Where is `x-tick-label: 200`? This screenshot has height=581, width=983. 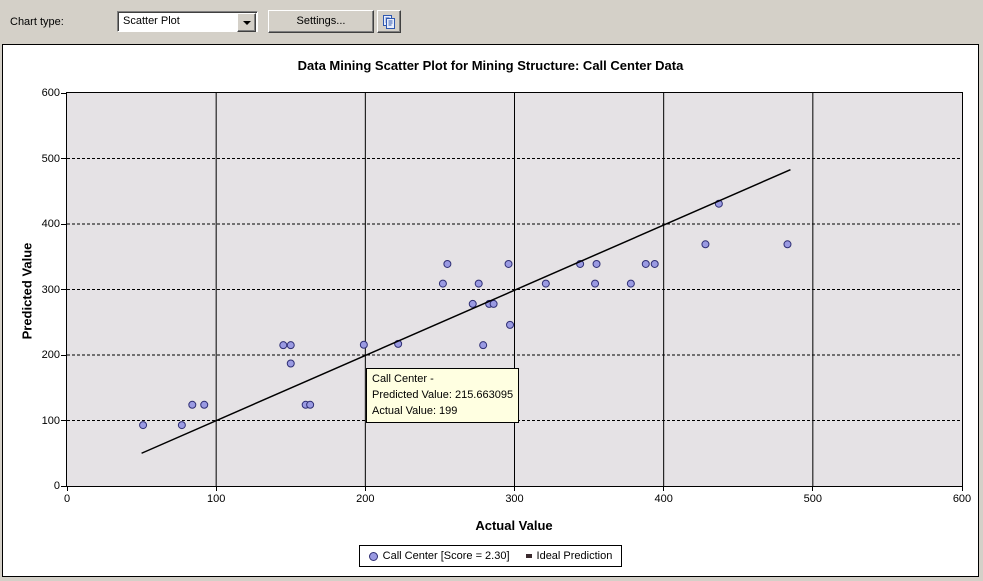
x-tick-label: 200 is located at coordinates (365, 499).